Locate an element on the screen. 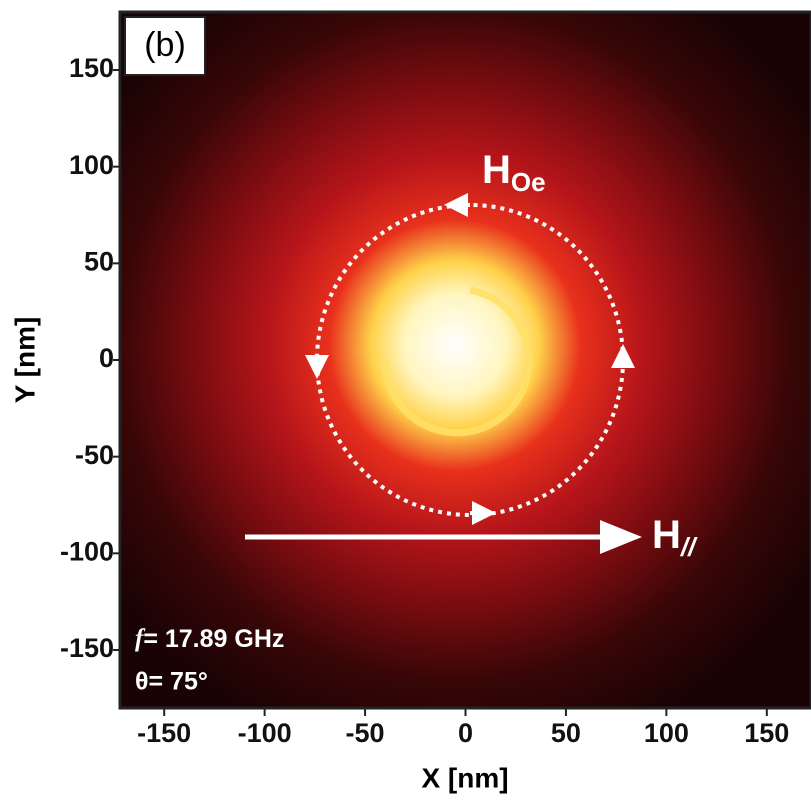 The width and height of the screenshot is (811, 802). field-parallel-label: H// is located at coordinates (675, 537).